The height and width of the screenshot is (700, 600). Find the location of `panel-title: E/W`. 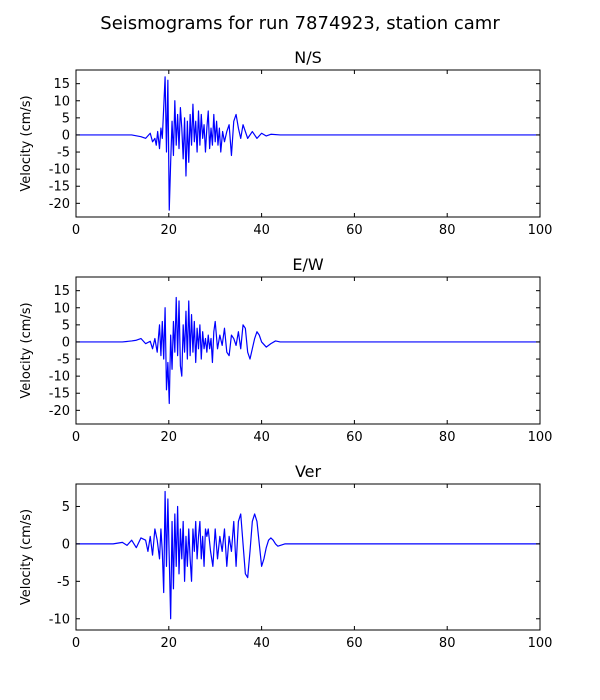

panel-title: E/W is located at coordinates (308, 264).